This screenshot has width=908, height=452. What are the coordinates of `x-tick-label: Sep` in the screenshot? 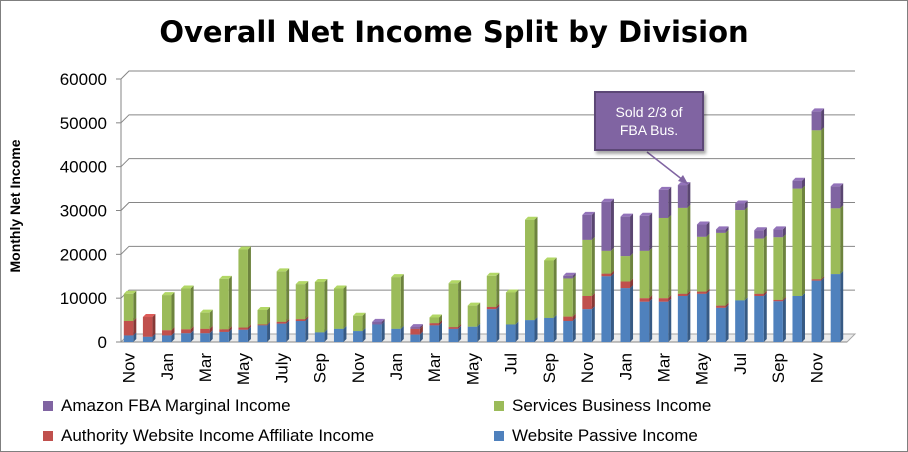 It's located at (320, 368).